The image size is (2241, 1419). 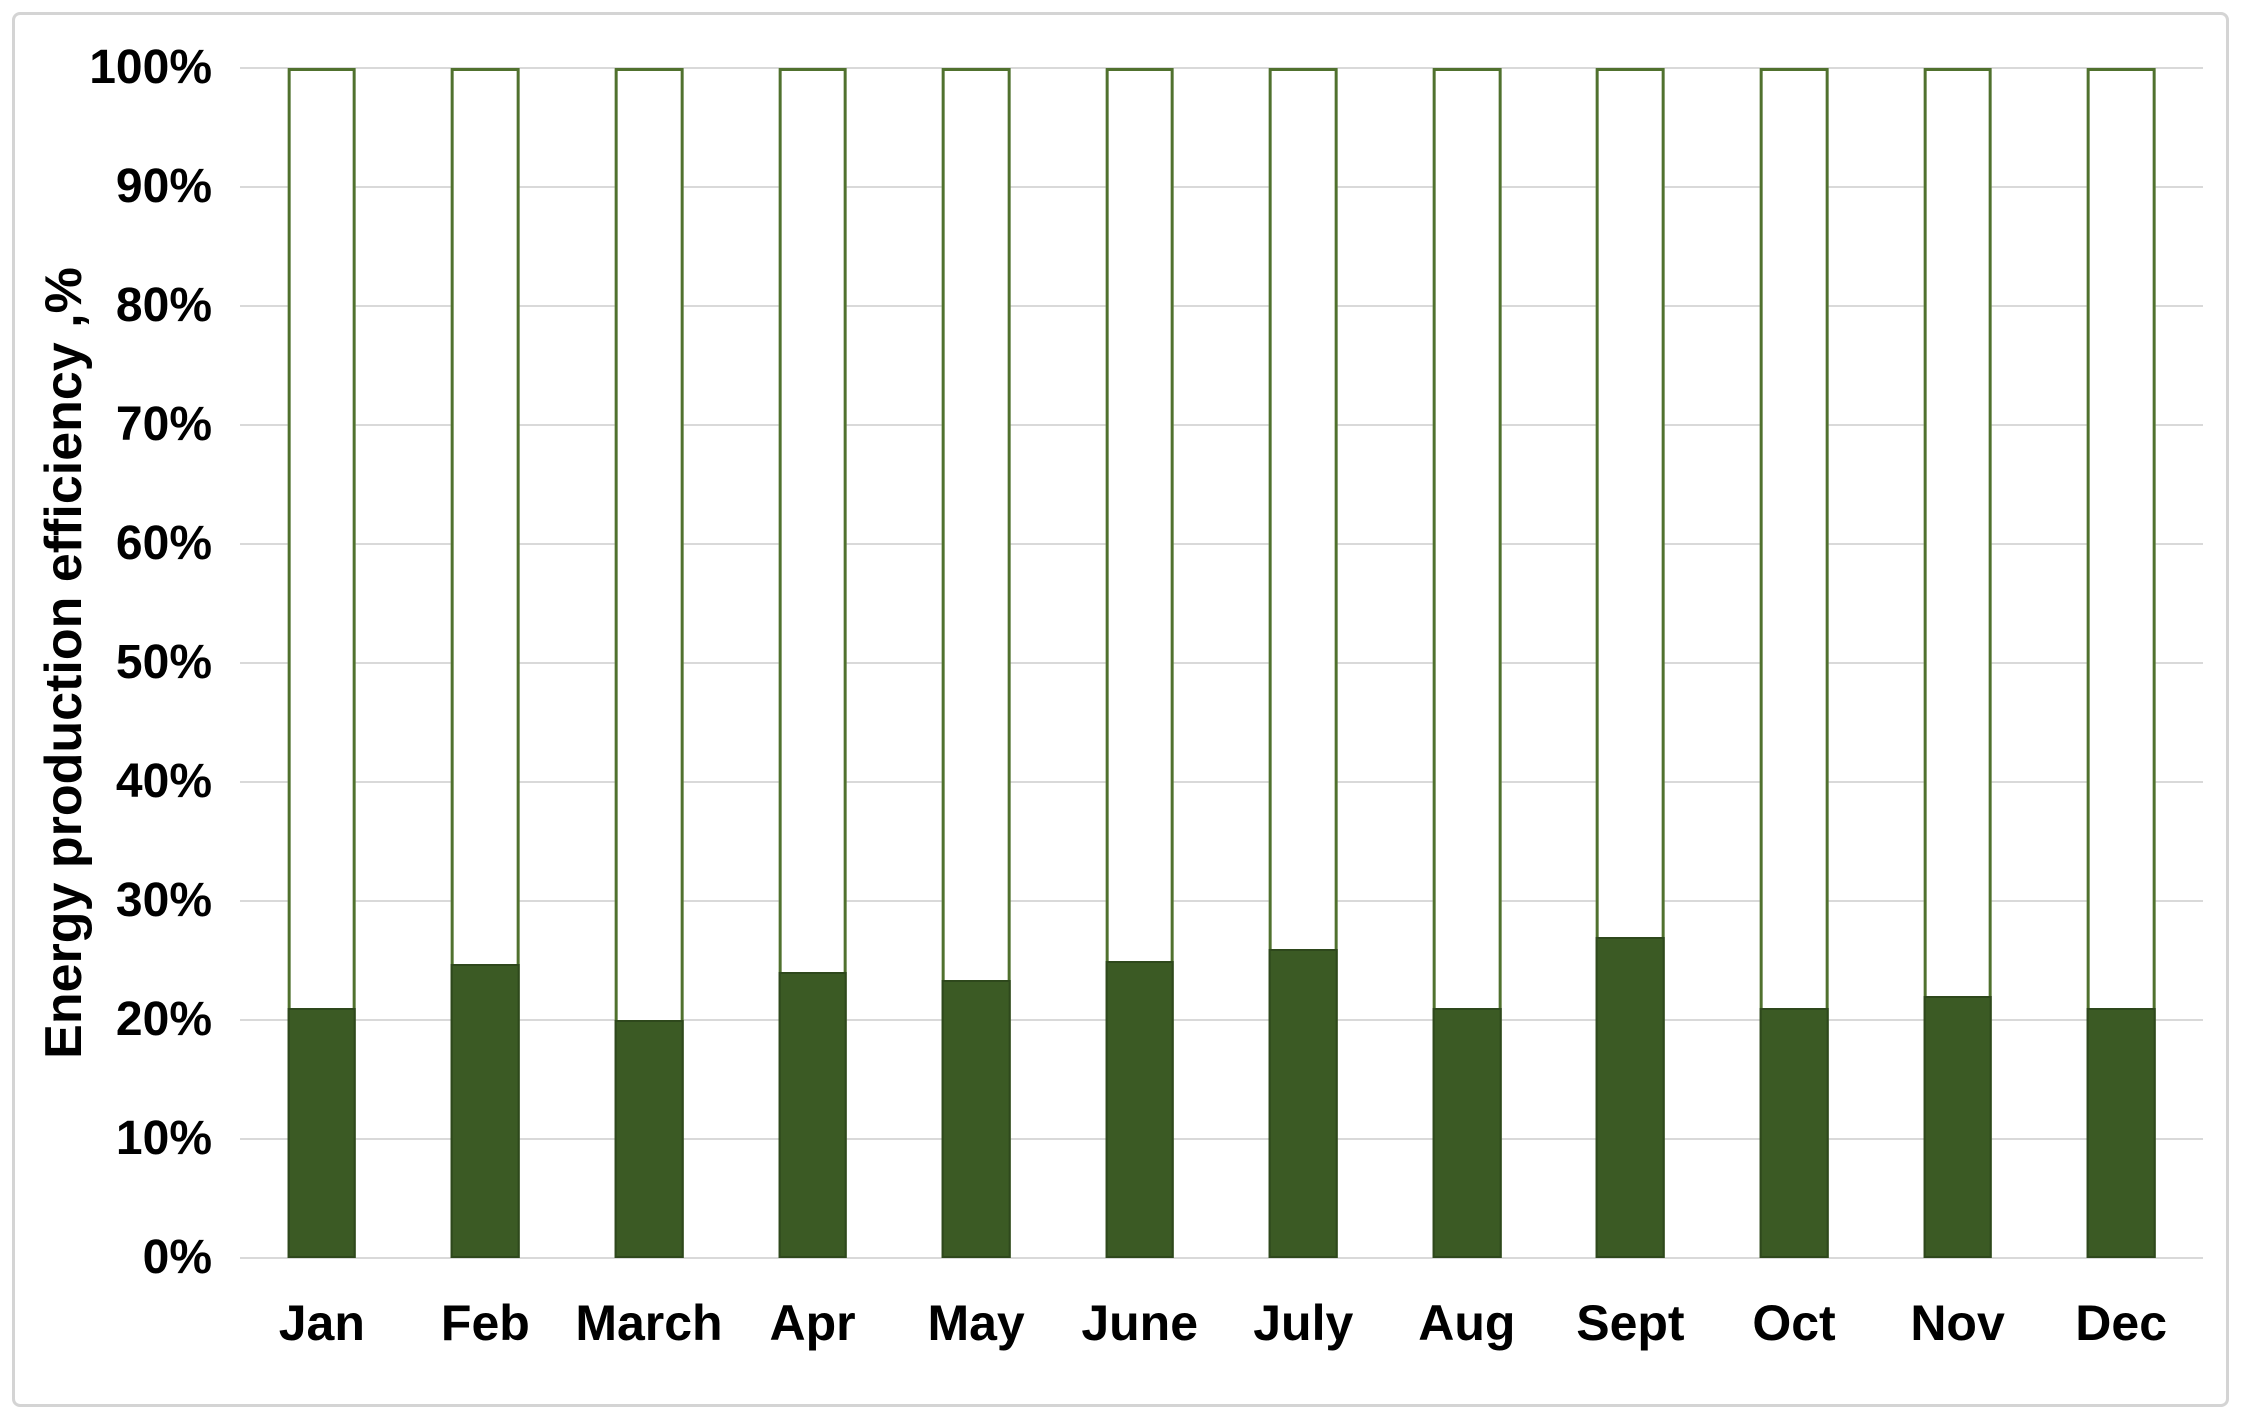 What do you see at coordinates (2121, 1133) in the screenshot?
I see `efficiency-bar-dec` at bounding box center [2121, 1133].